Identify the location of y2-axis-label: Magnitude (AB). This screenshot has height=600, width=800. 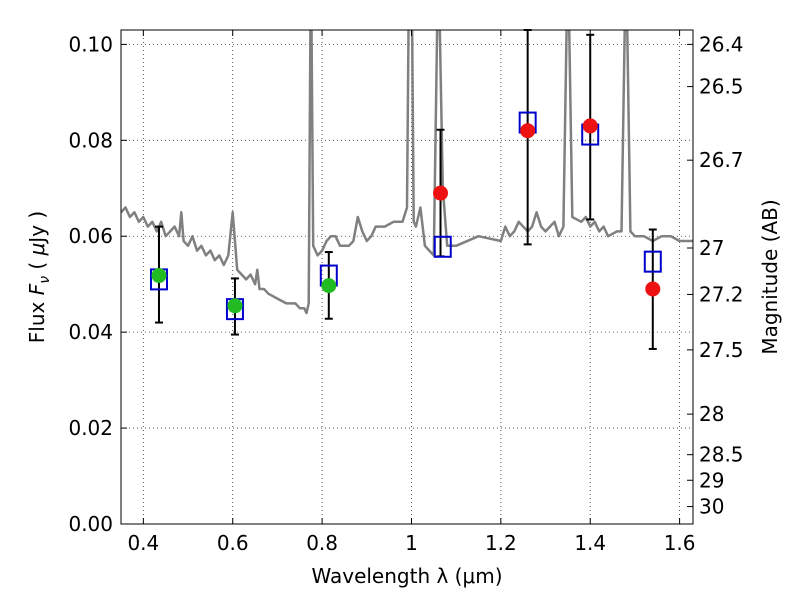
(770, 276).